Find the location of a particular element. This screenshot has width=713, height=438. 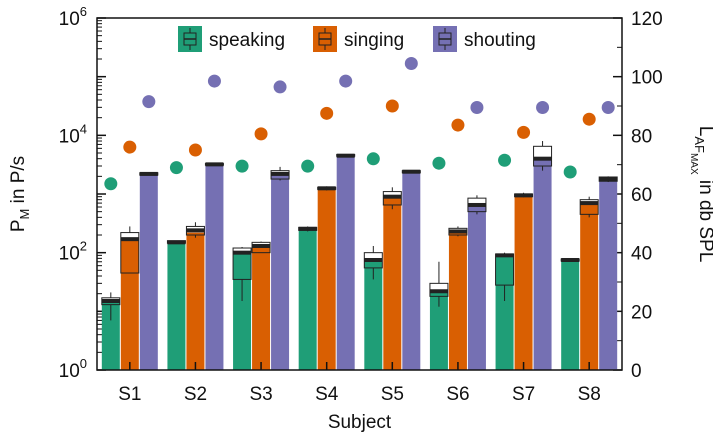

x-tick-label: S3 is located at coordinates (260, 394).